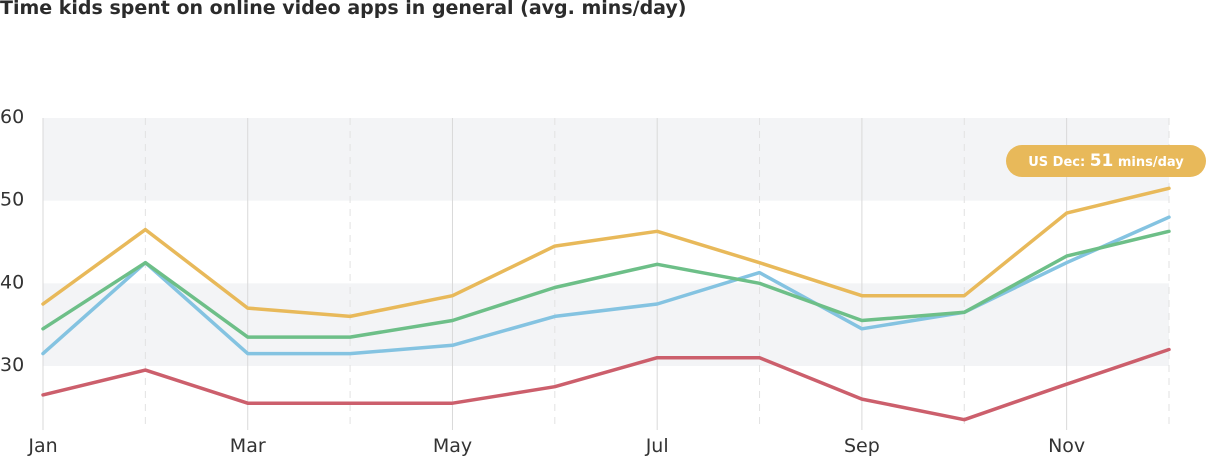 This screenshot has width=1208, height=460. What do you see at coordinates (248, 446) in the screenshot?
I see `x-tick-mar: Mar` at bounding box center [248, 446].